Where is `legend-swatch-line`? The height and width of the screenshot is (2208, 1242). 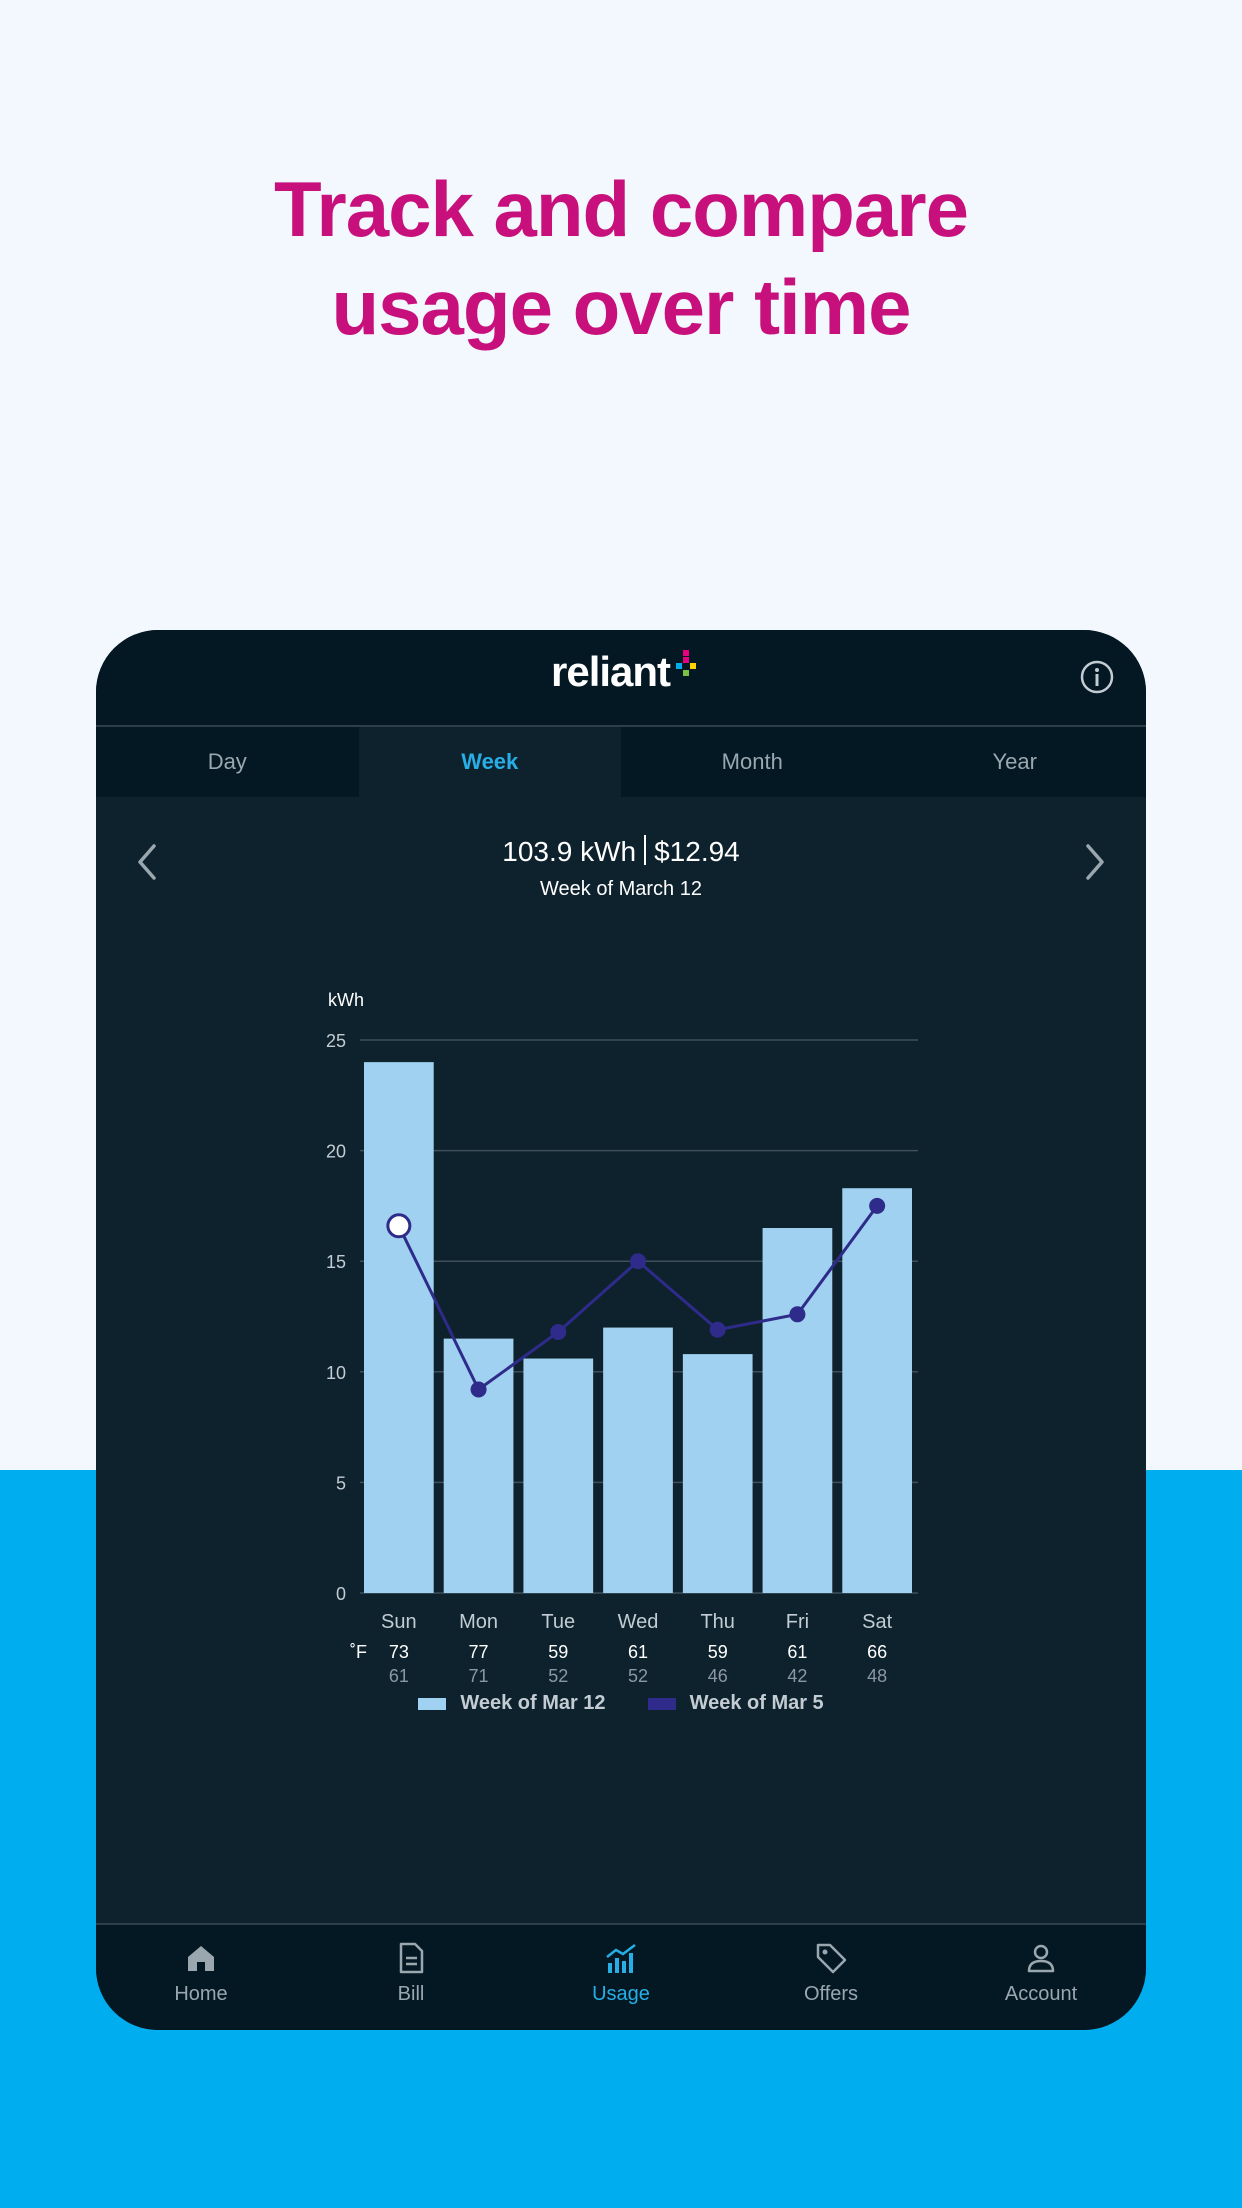
legend-swatch-line is located at coordinates (661, 1703).